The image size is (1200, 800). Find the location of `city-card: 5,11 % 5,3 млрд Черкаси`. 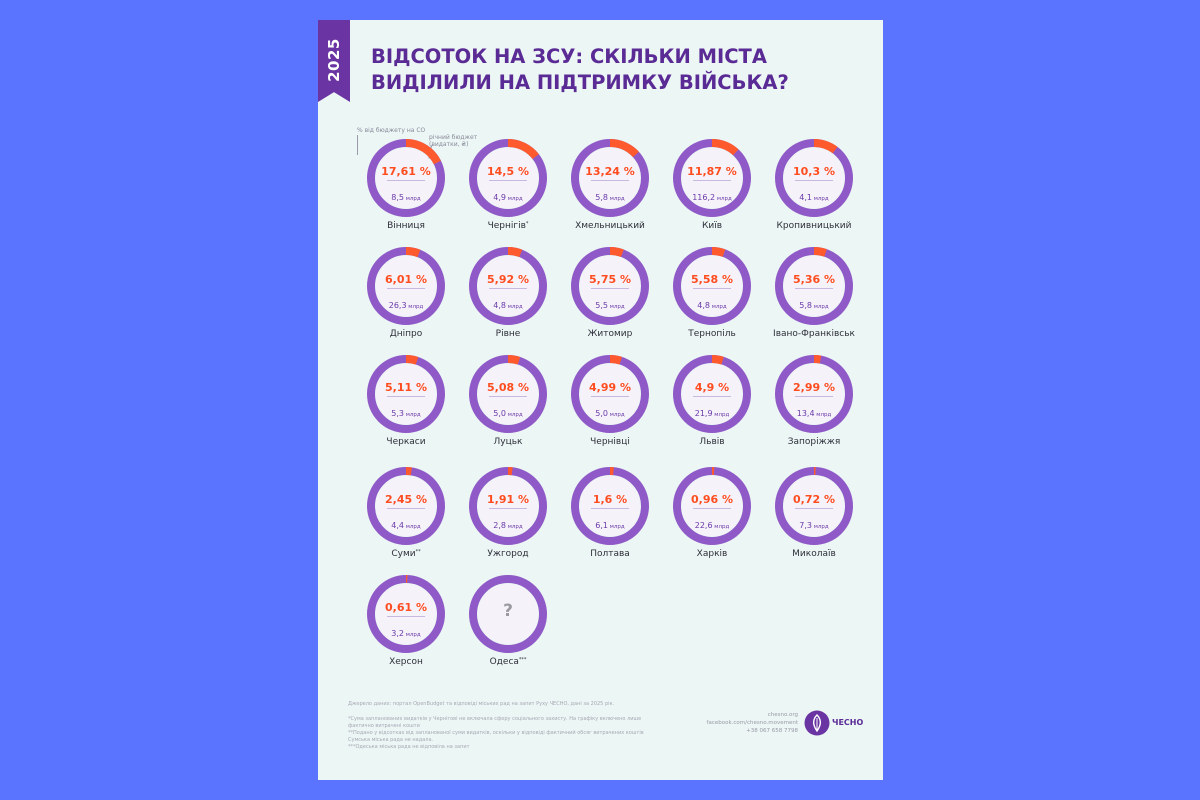

city-card: 5,11 % 5,3 млрд Черкаси is located at coordinates (405, 406).